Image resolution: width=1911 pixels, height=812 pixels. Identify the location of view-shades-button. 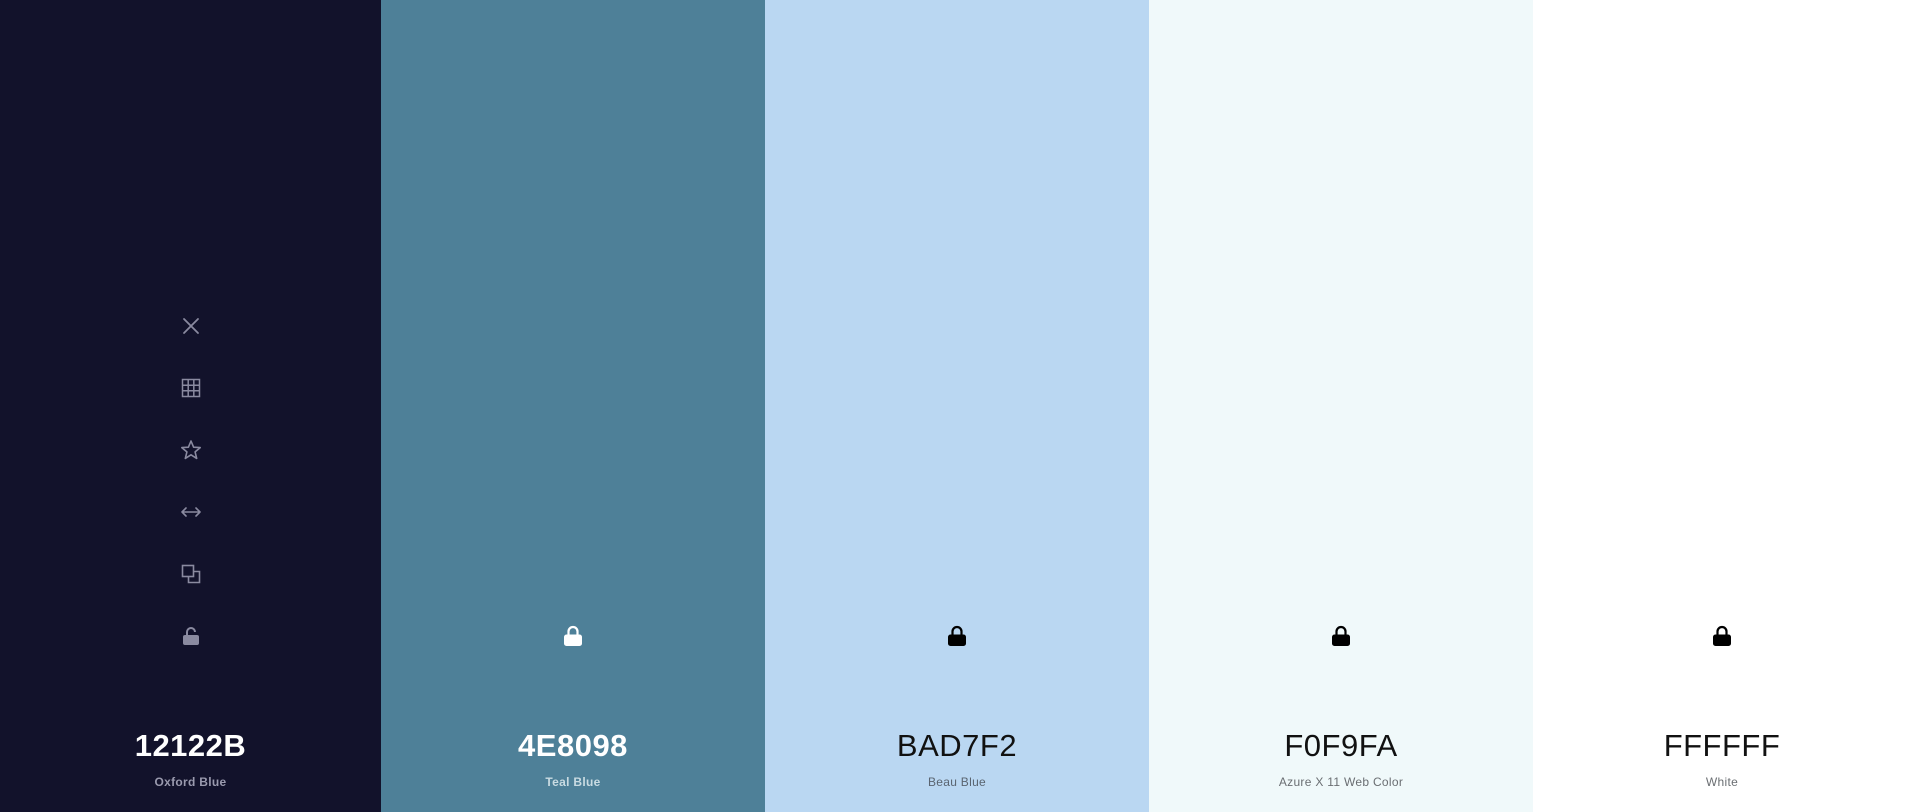
(191, 388).